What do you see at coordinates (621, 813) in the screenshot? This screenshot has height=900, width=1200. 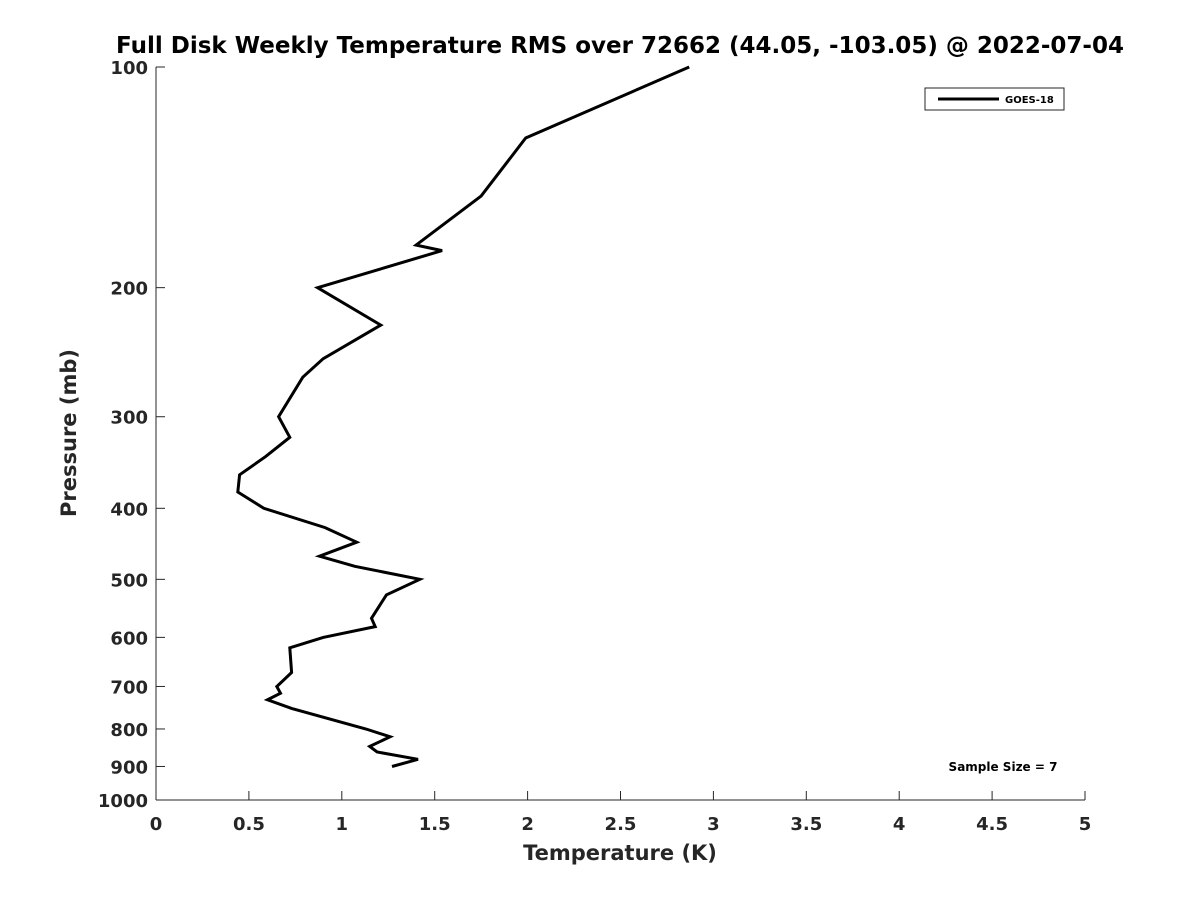 I see `x-ticks: 0 0.5 1 1.5 2 2.5 3 3.5 4 4.5 5` at bounding box center [621, 813].